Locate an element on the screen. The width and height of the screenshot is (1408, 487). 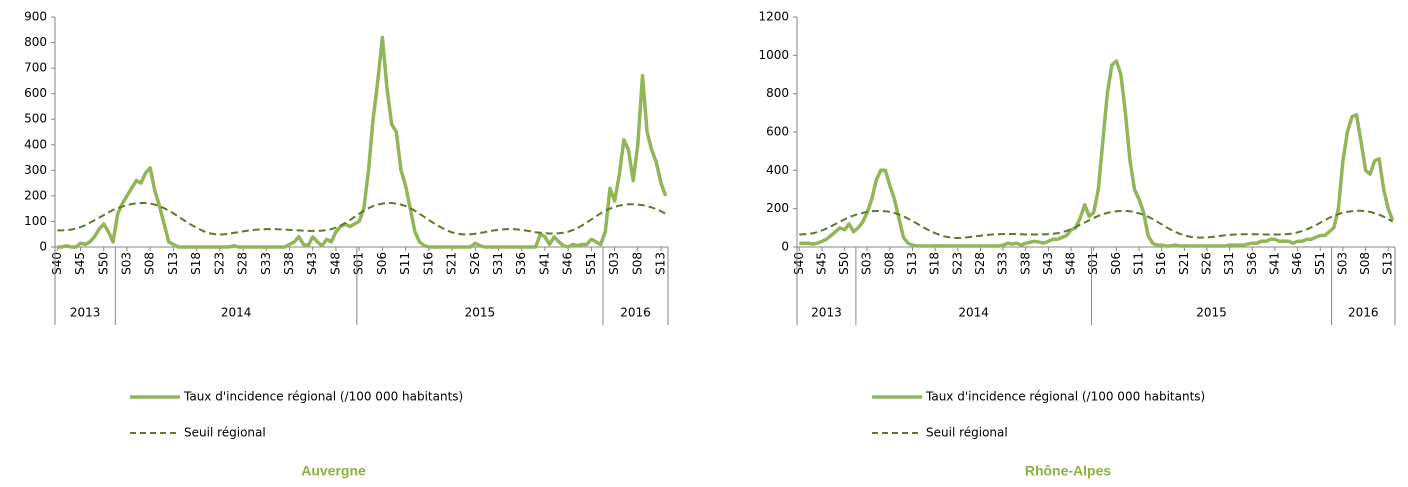
y-tick-label: 1200 is located at coordinates (773, 17).